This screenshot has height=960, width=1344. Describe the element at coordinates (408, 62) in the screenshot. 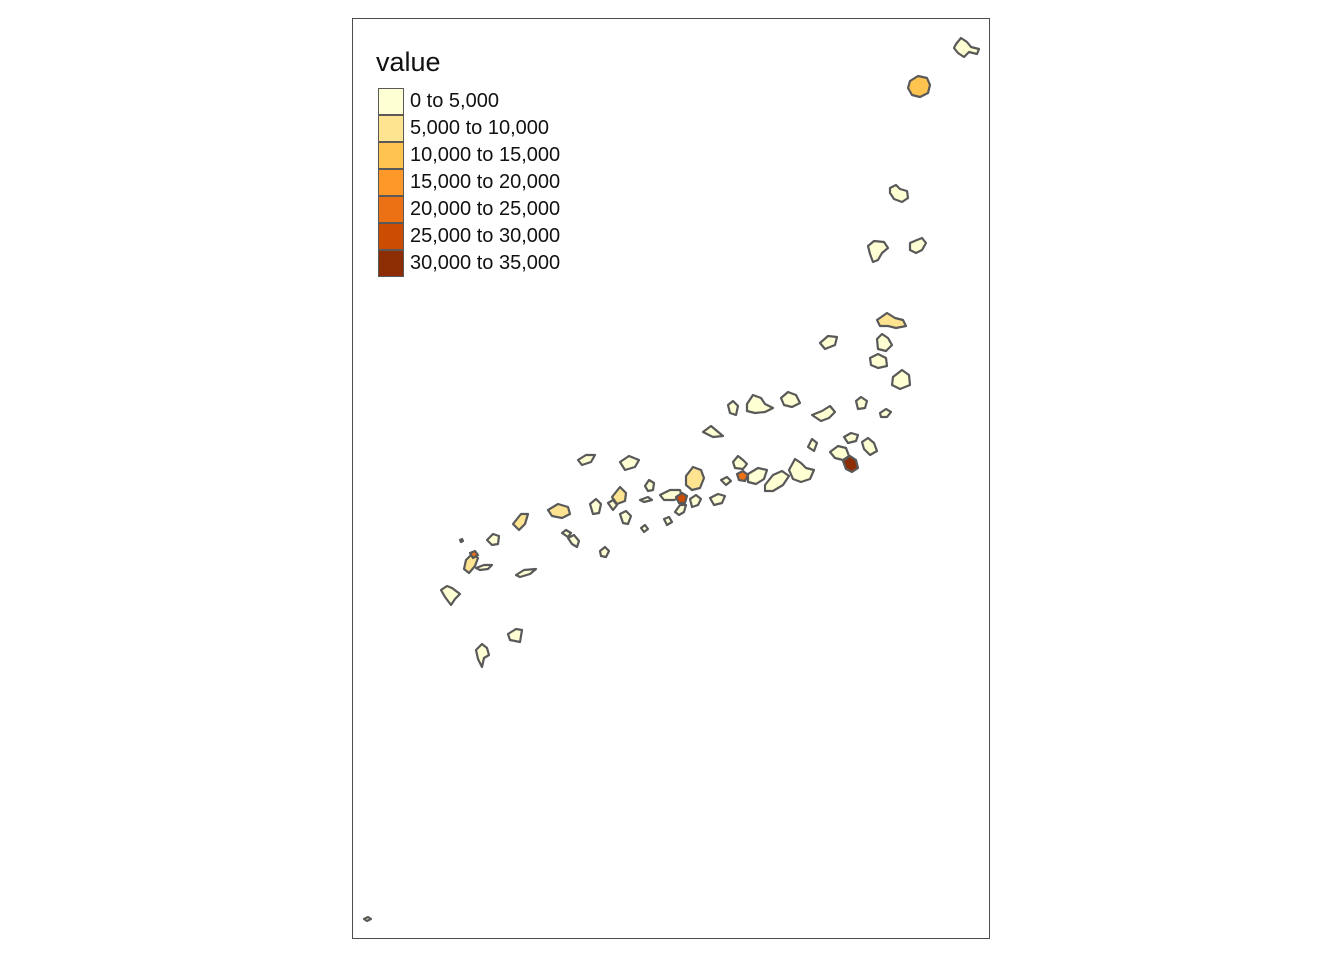

I see `legend-title: value` at that location.